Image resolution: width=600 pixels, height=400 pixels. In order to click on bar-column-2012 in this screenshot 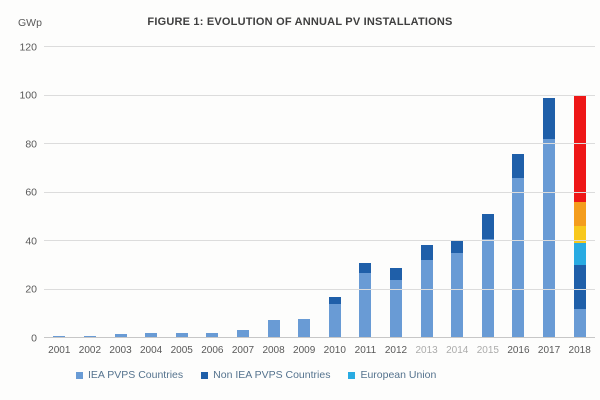, I will do `click(396, 192)`.